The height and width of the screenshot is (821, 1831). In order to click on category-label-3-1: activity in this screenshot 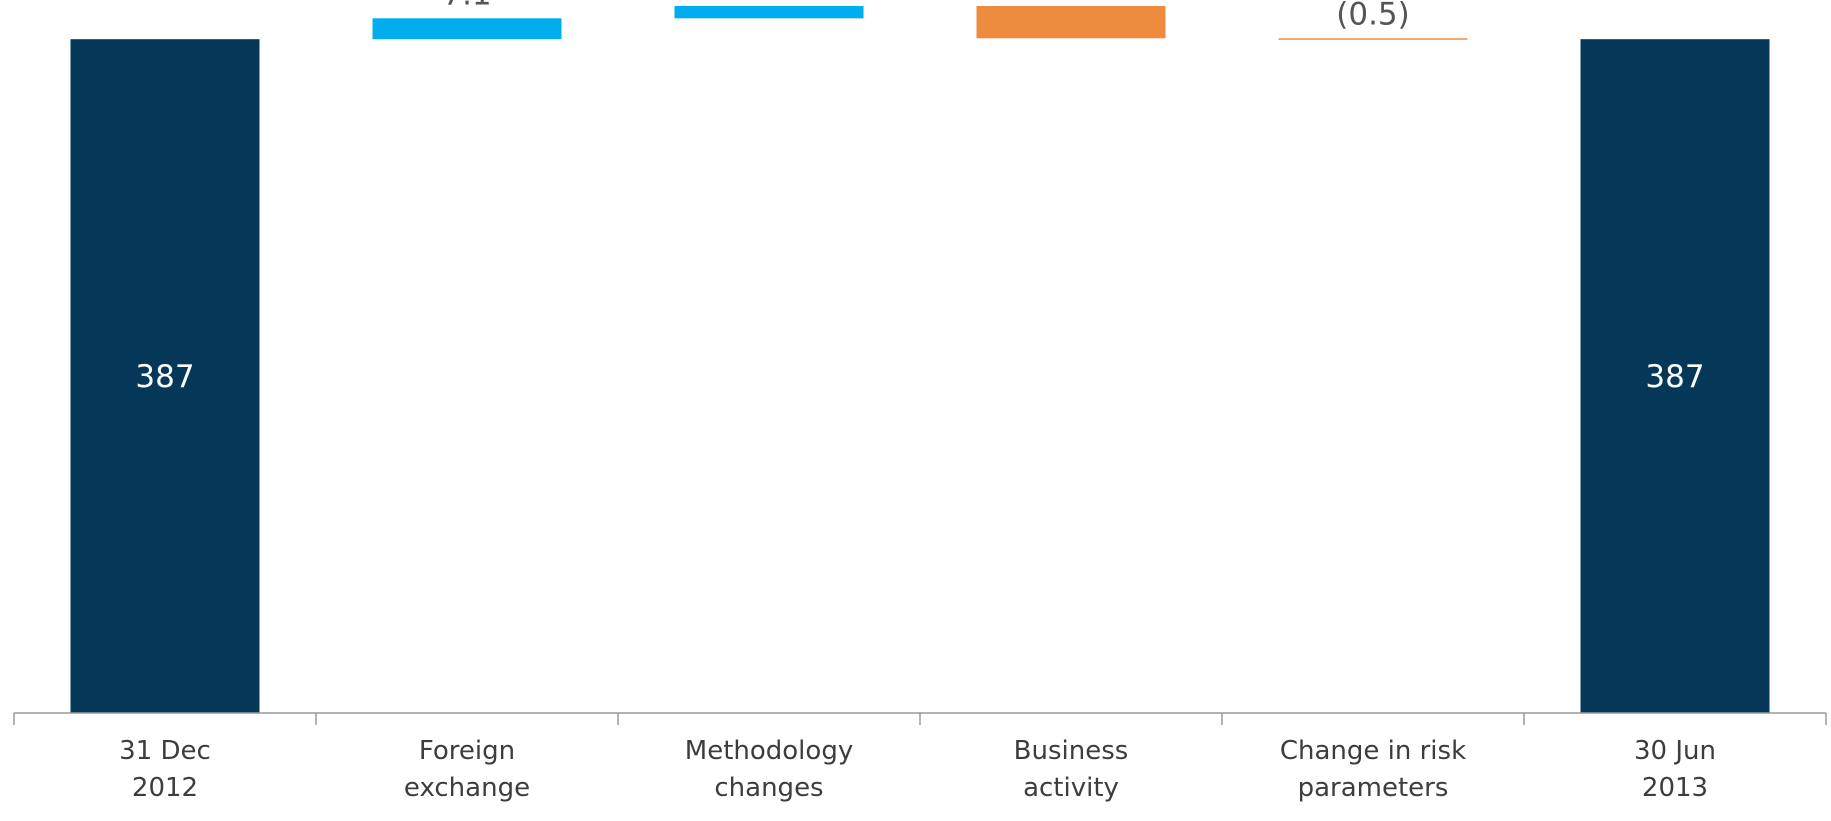, I will do `click(1071, 788)`.